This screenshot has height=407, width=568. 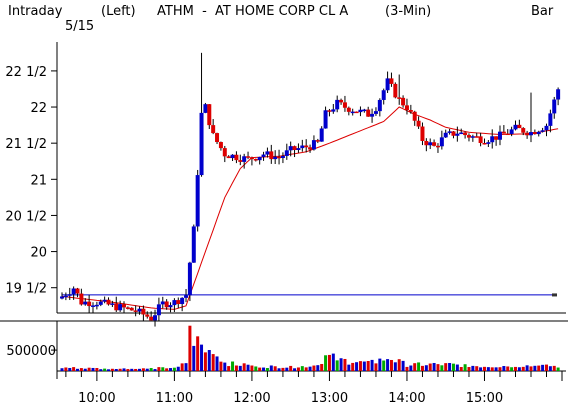 What do you see at coordinates (251, 398) in the screenshot?
I see `time-tick-label: 12:00` at bounding box center [251, 398].